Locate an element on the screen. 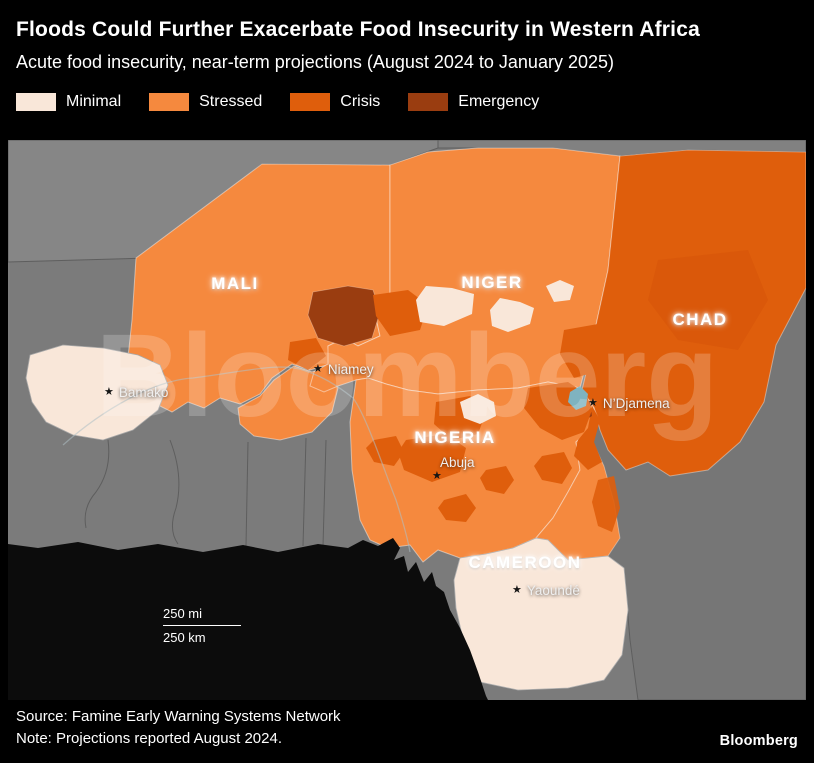  crisis-patch-niger-se is located at coordinates (583, 351).